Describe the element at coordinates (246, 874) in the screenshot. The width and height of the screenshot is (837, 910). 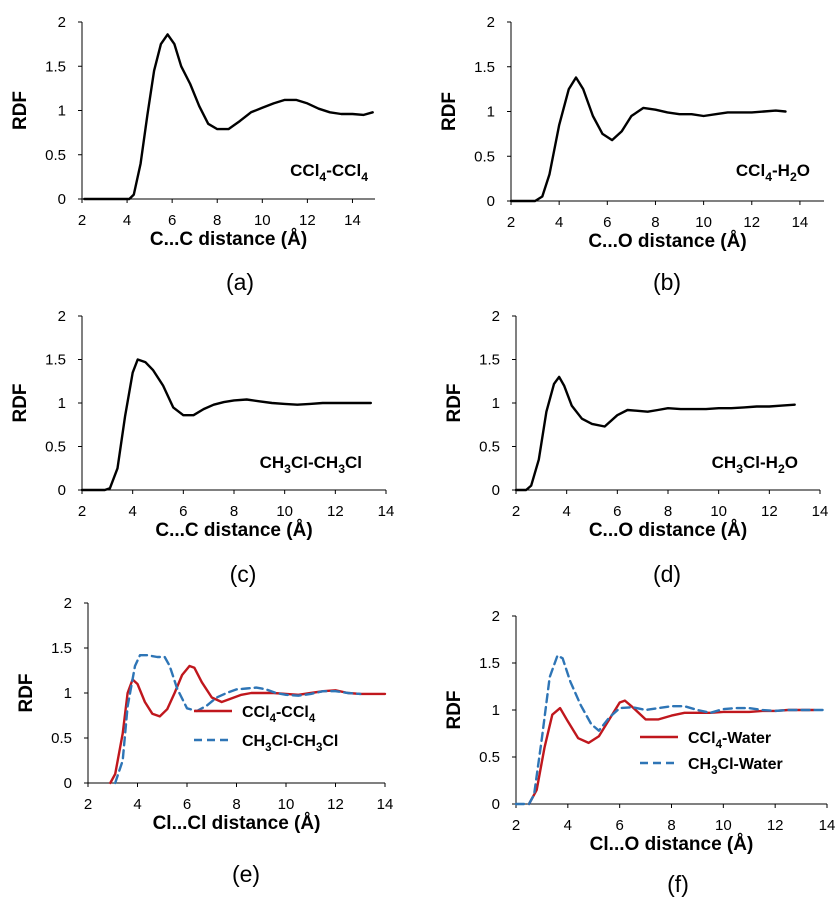
I see `panel-label: (e)` at that location.